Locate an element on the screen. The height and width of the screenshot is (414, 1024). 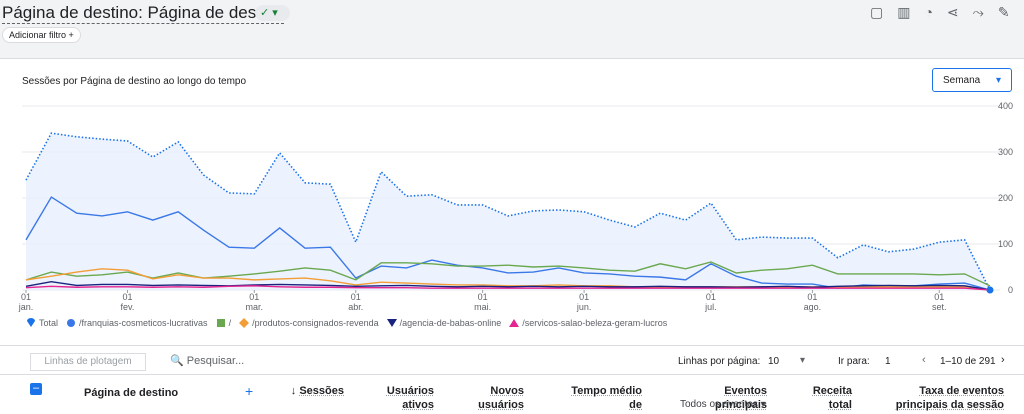
column-header: Usuários ativos is located at coordinates (410, 398).